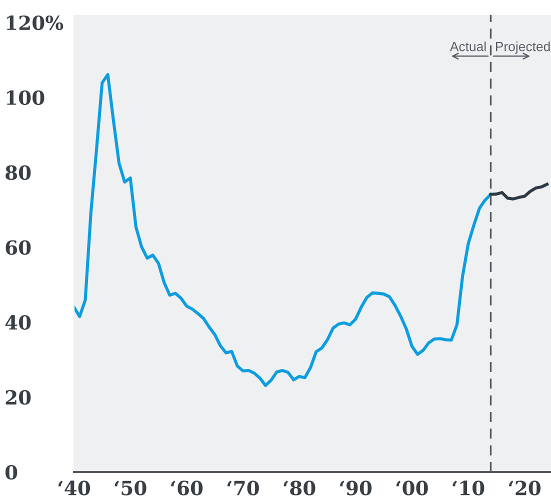 The width and height of the screenshot is (551, 504). What do you see at coordinates (187, 488) in the screenshot?
I see `x-tick-label: ‘60` at bounding box center [187, 488].